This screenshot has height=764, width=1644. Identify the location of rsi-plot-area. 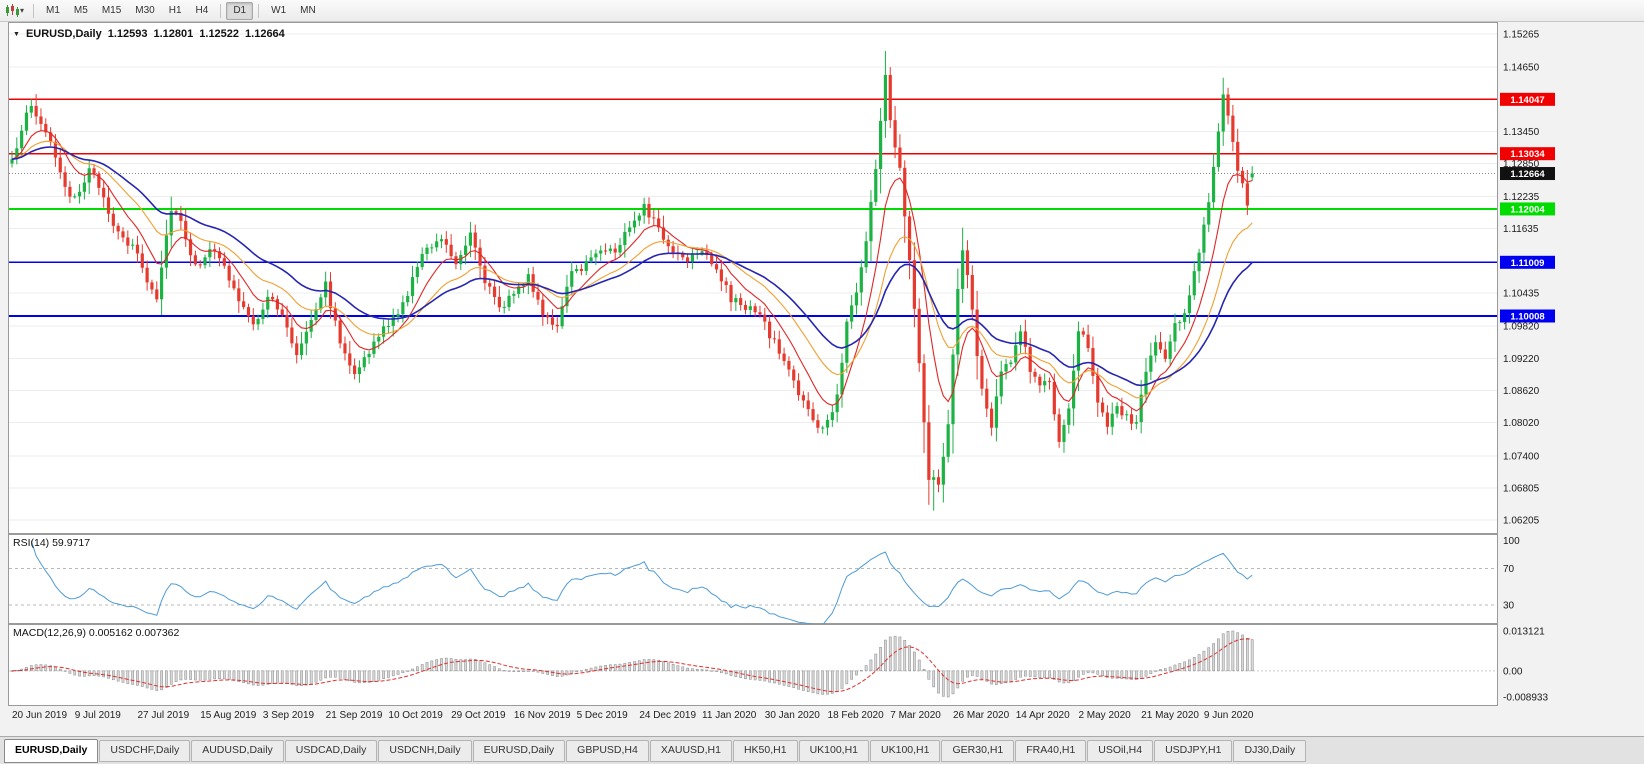
(753, 579).